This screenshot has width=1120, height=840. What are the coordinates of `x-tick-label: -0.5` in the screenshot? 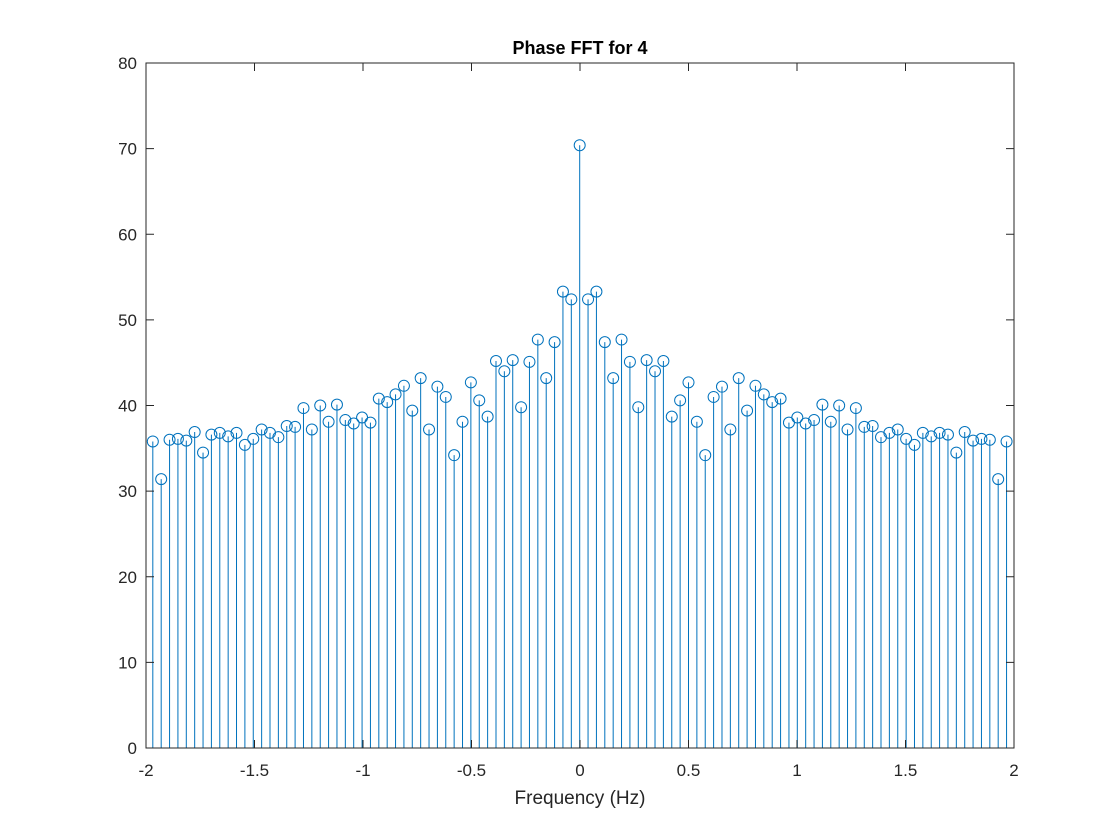 It's located at (471, 770).